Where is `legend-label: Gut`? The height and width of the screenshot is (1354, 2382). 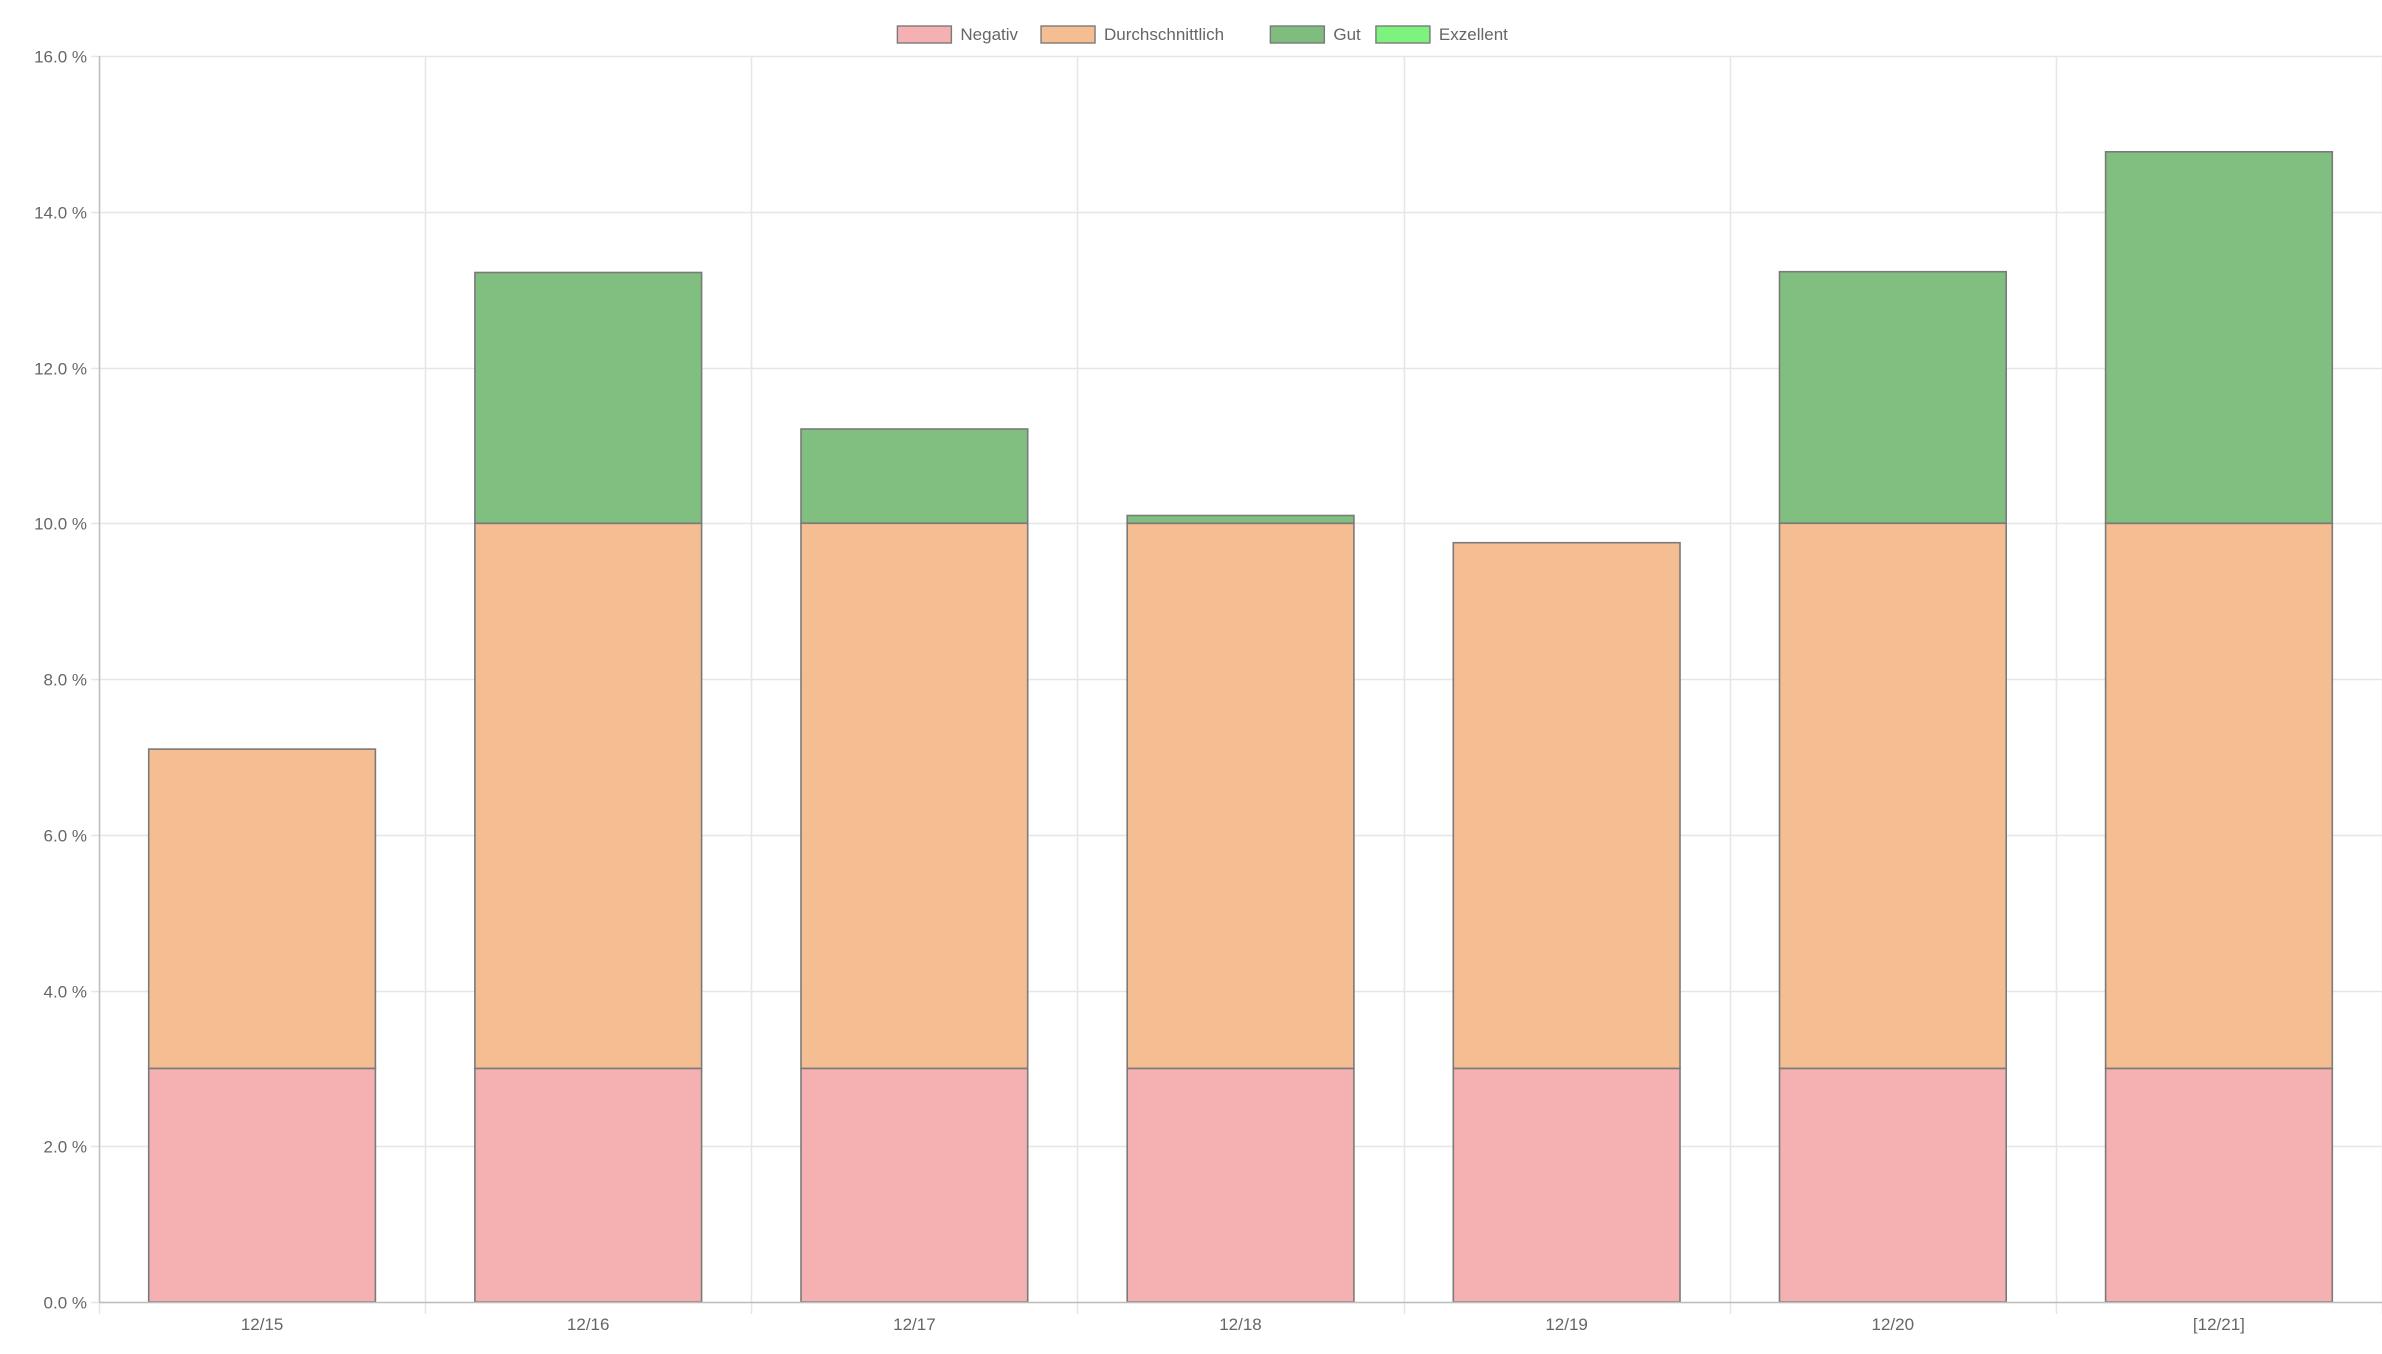
legend-label: Gut is located at coordinates (1347, 34).